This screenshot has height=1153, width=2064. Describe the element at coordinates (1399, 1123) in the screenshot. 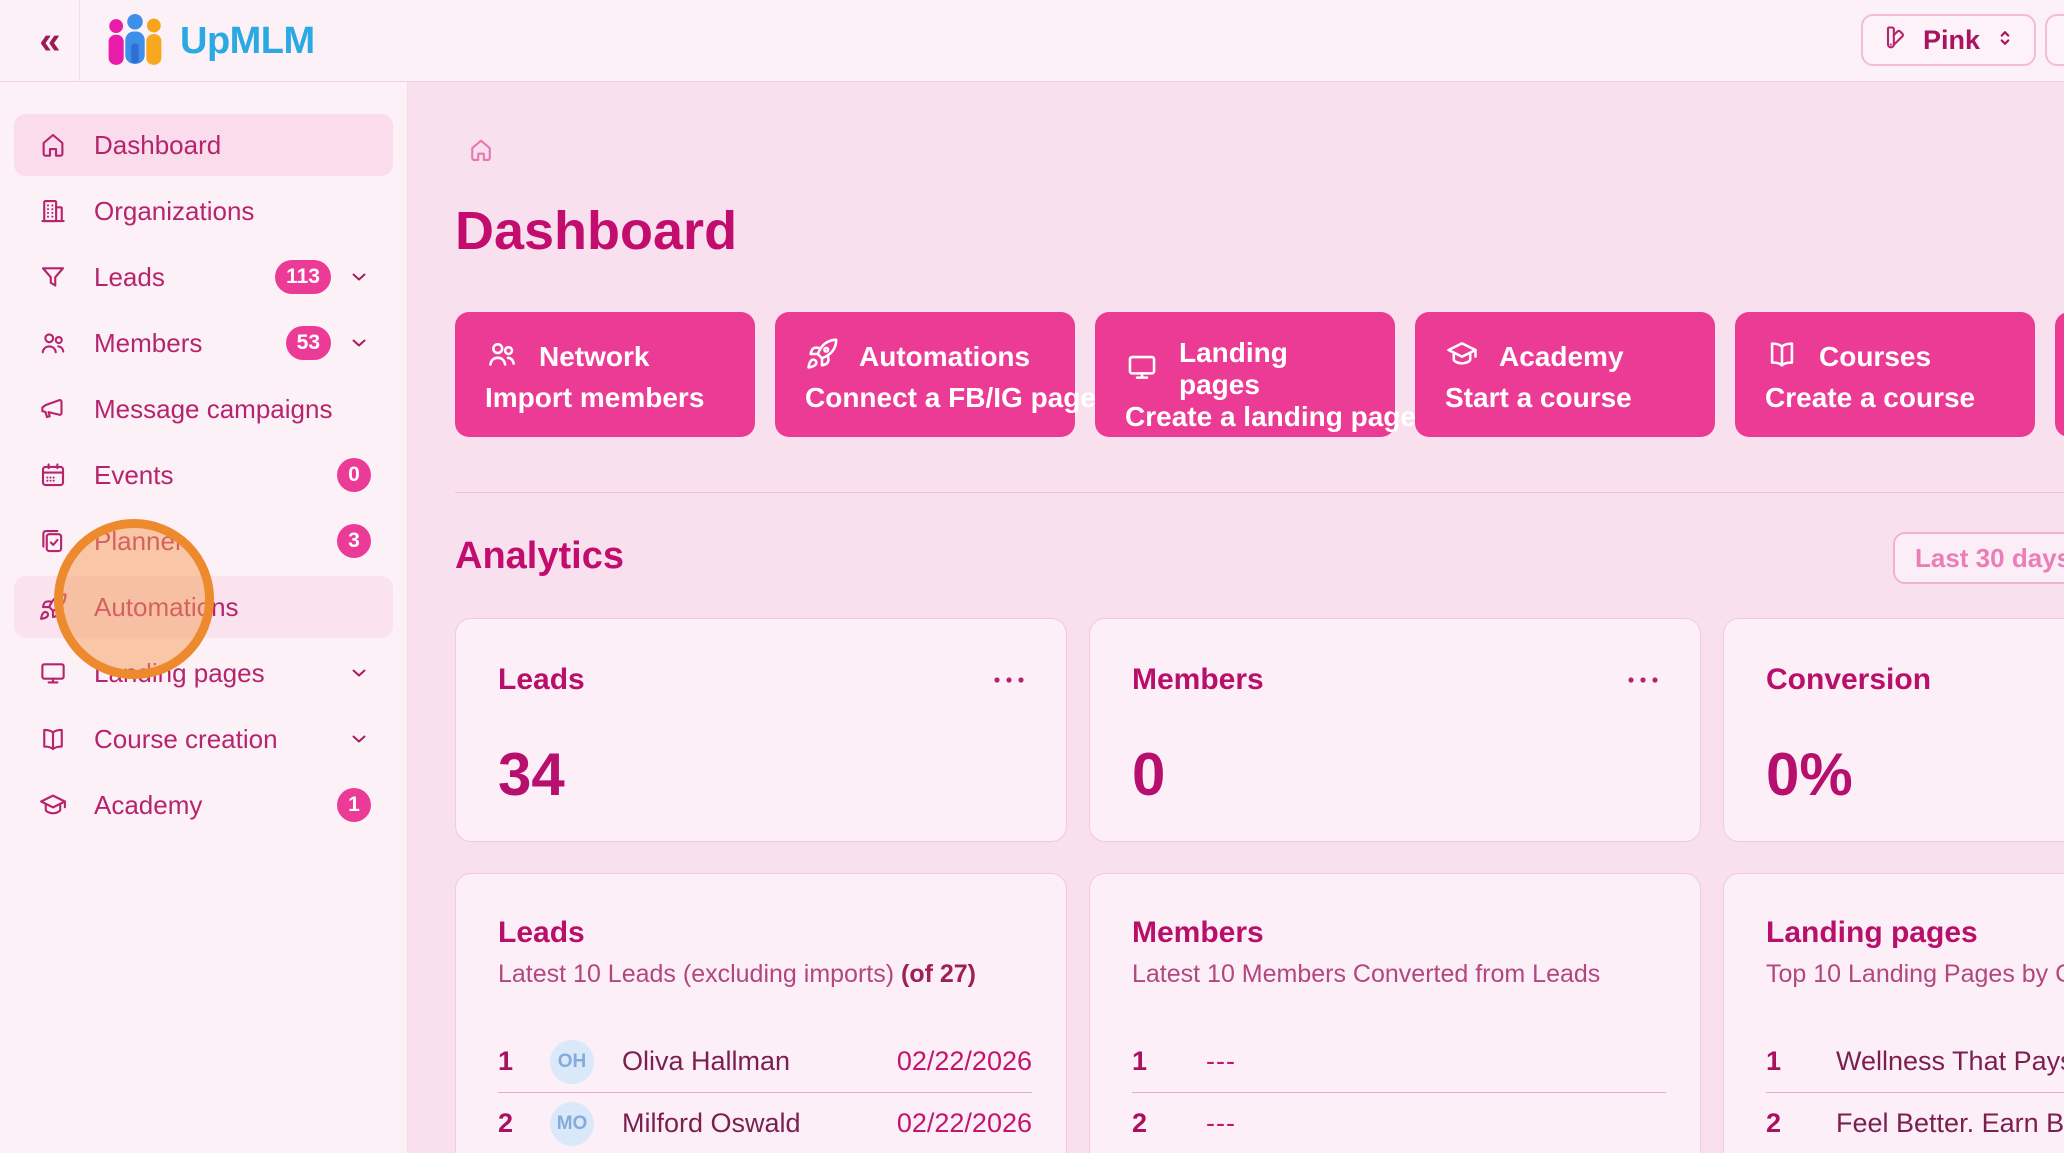

I see `member-list-item: 2 ---` at that location.